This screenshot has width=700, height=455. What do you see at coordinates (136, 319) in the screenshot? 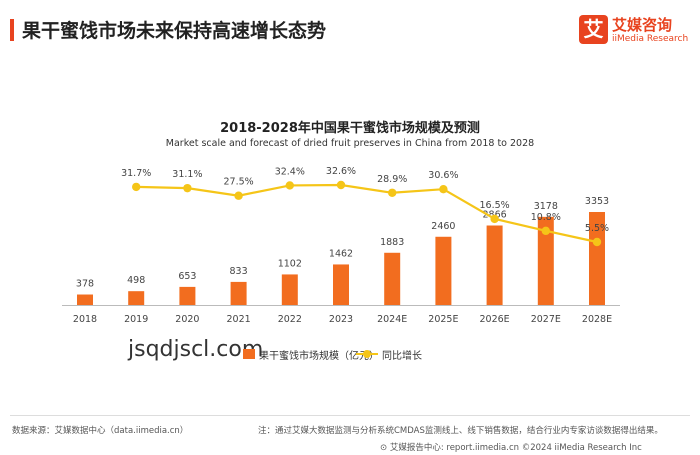
I see `x-tick-label-2019: 2019` at bounding box center [136, 319].